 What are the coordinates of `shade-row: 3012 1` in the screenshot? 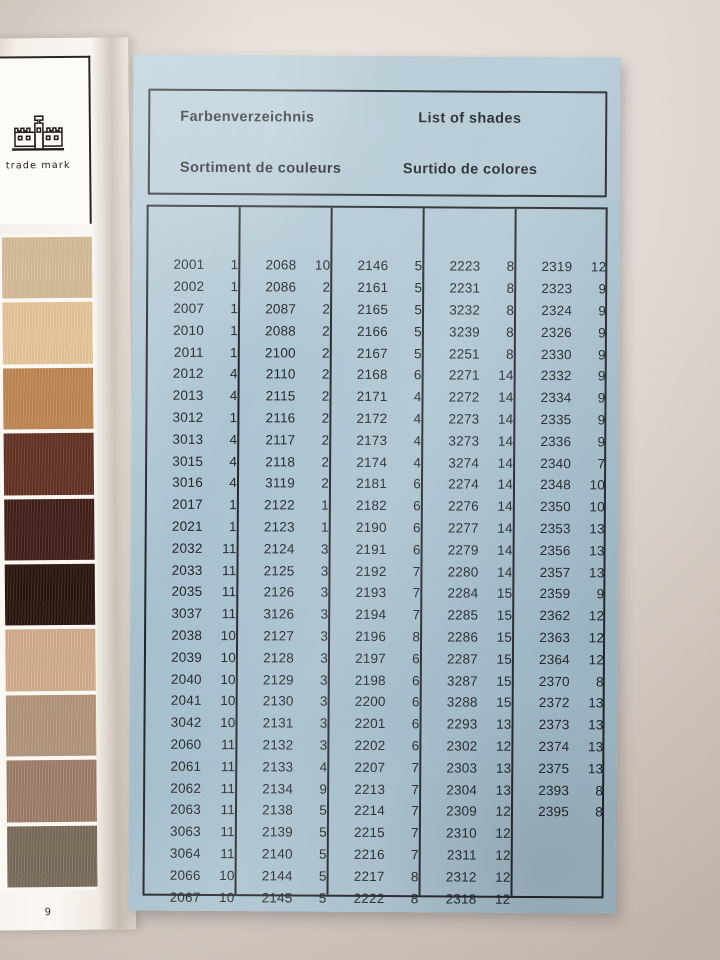 It's located at (192, 417).